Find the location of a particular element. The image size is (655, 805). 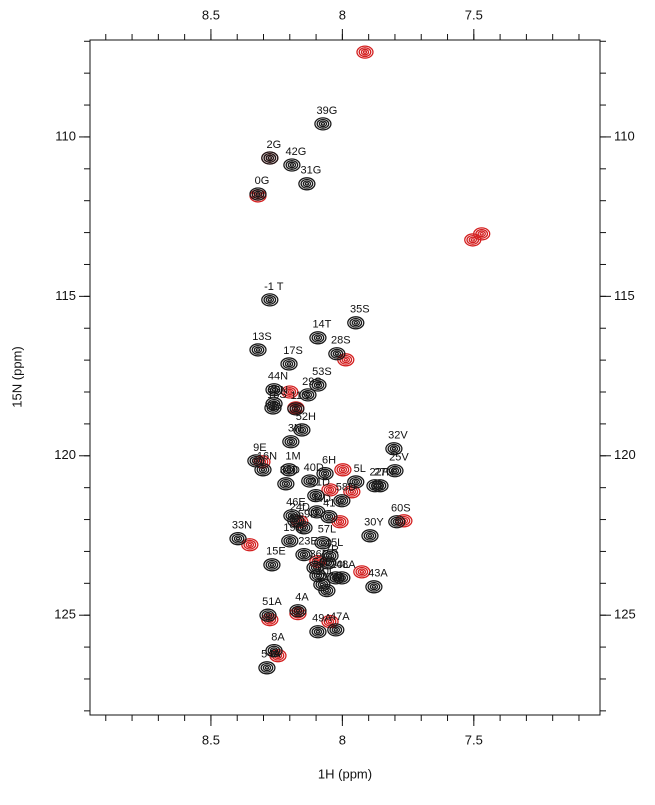

x-tick-label: 8.5 is located at coordinates (211, 14).